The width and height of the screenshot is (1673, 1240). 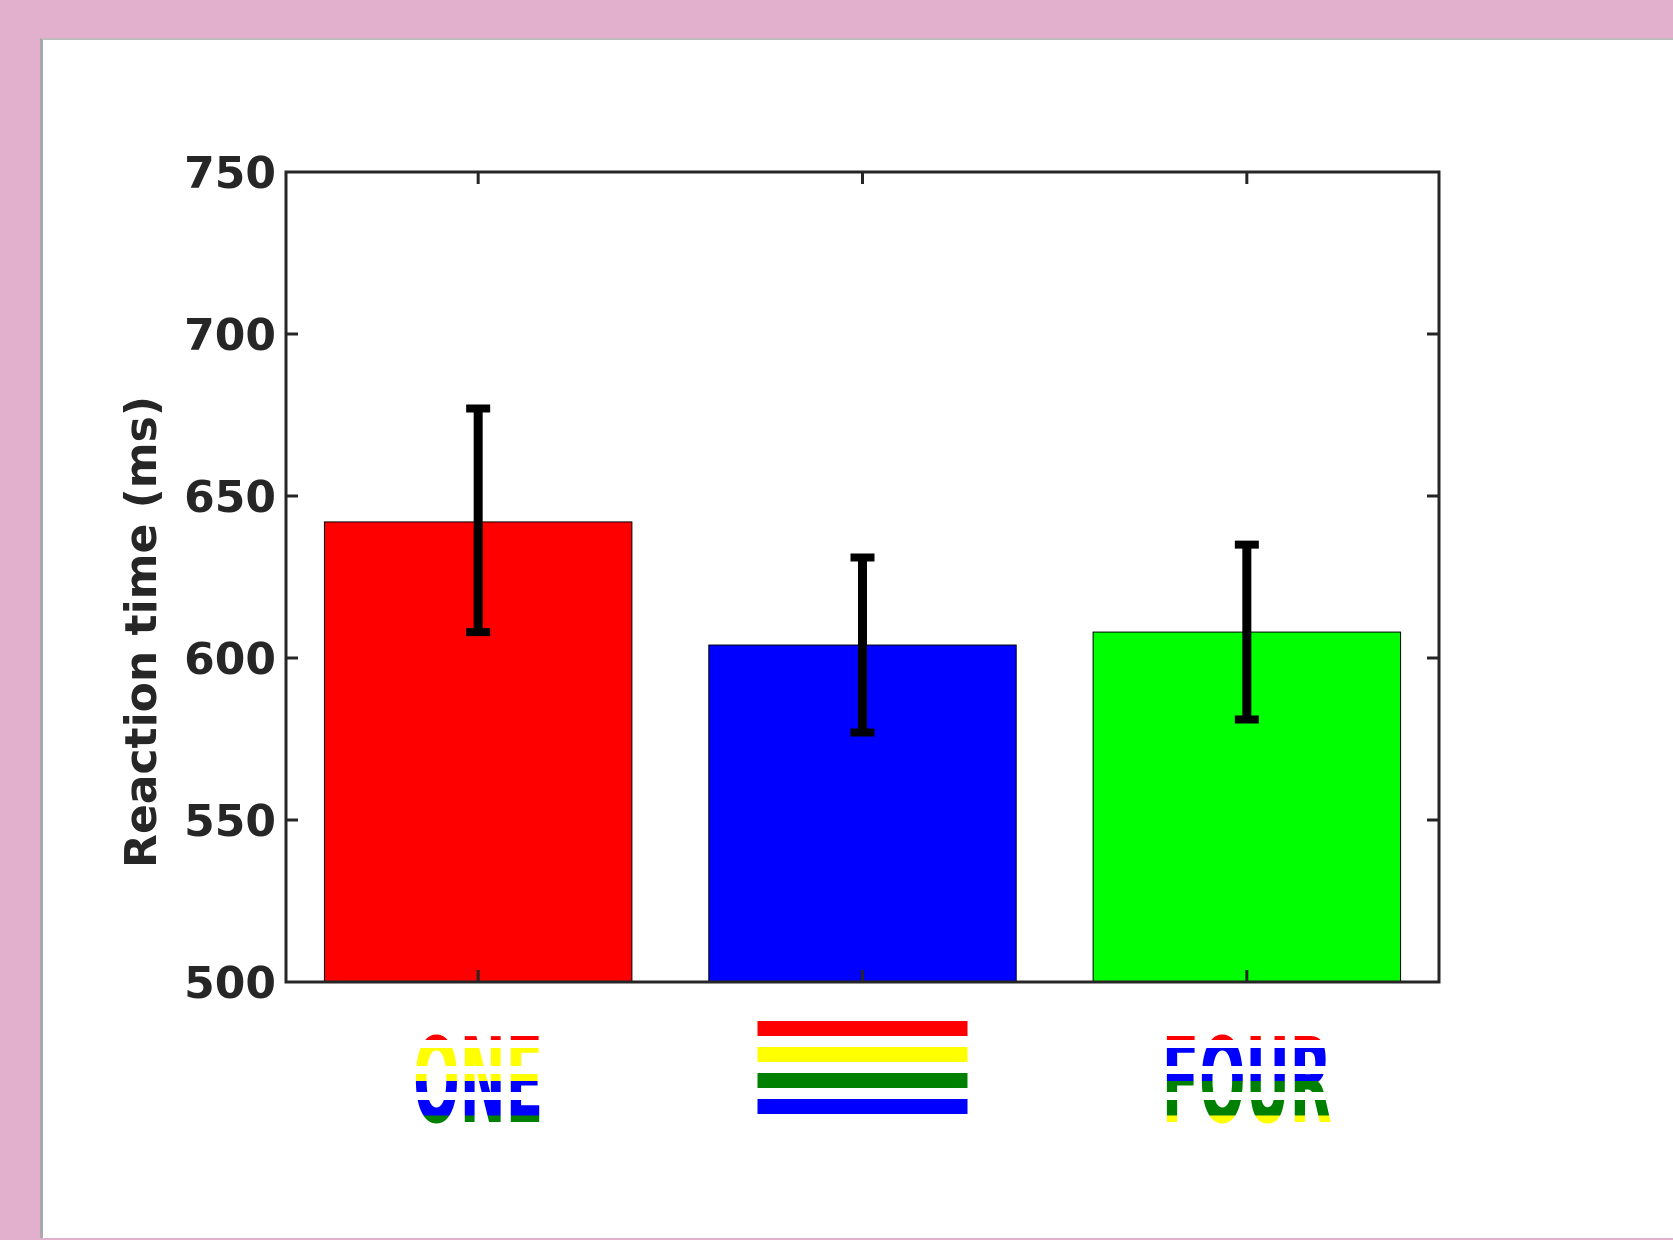 I want to click on y-axis-title: Reaction time (ms), so click(x=141, y=632).